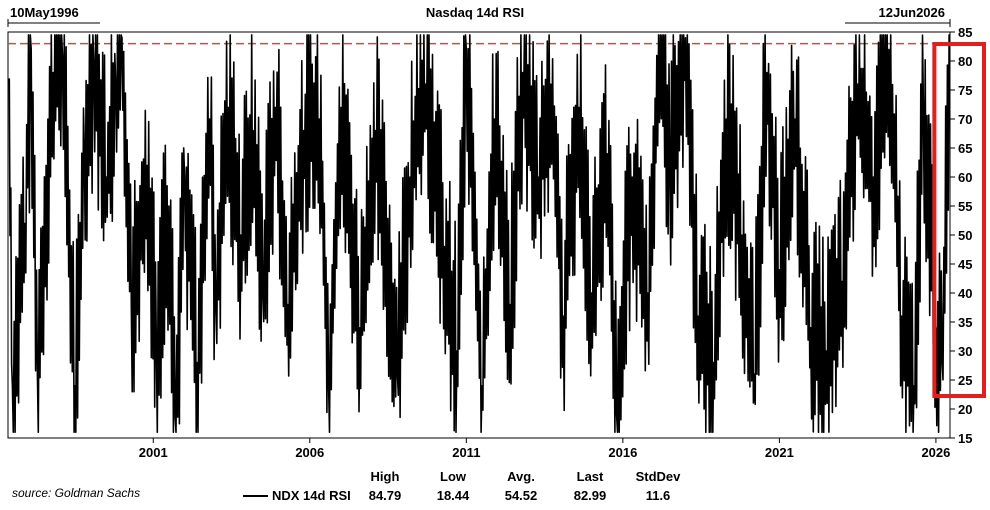 The width and height of the screenshot is (990, 510). What do you see at coordinates (779, 452) in the screenshot?
I see `x-tick-label-2021: 2021` at bounding box center [779, 452].